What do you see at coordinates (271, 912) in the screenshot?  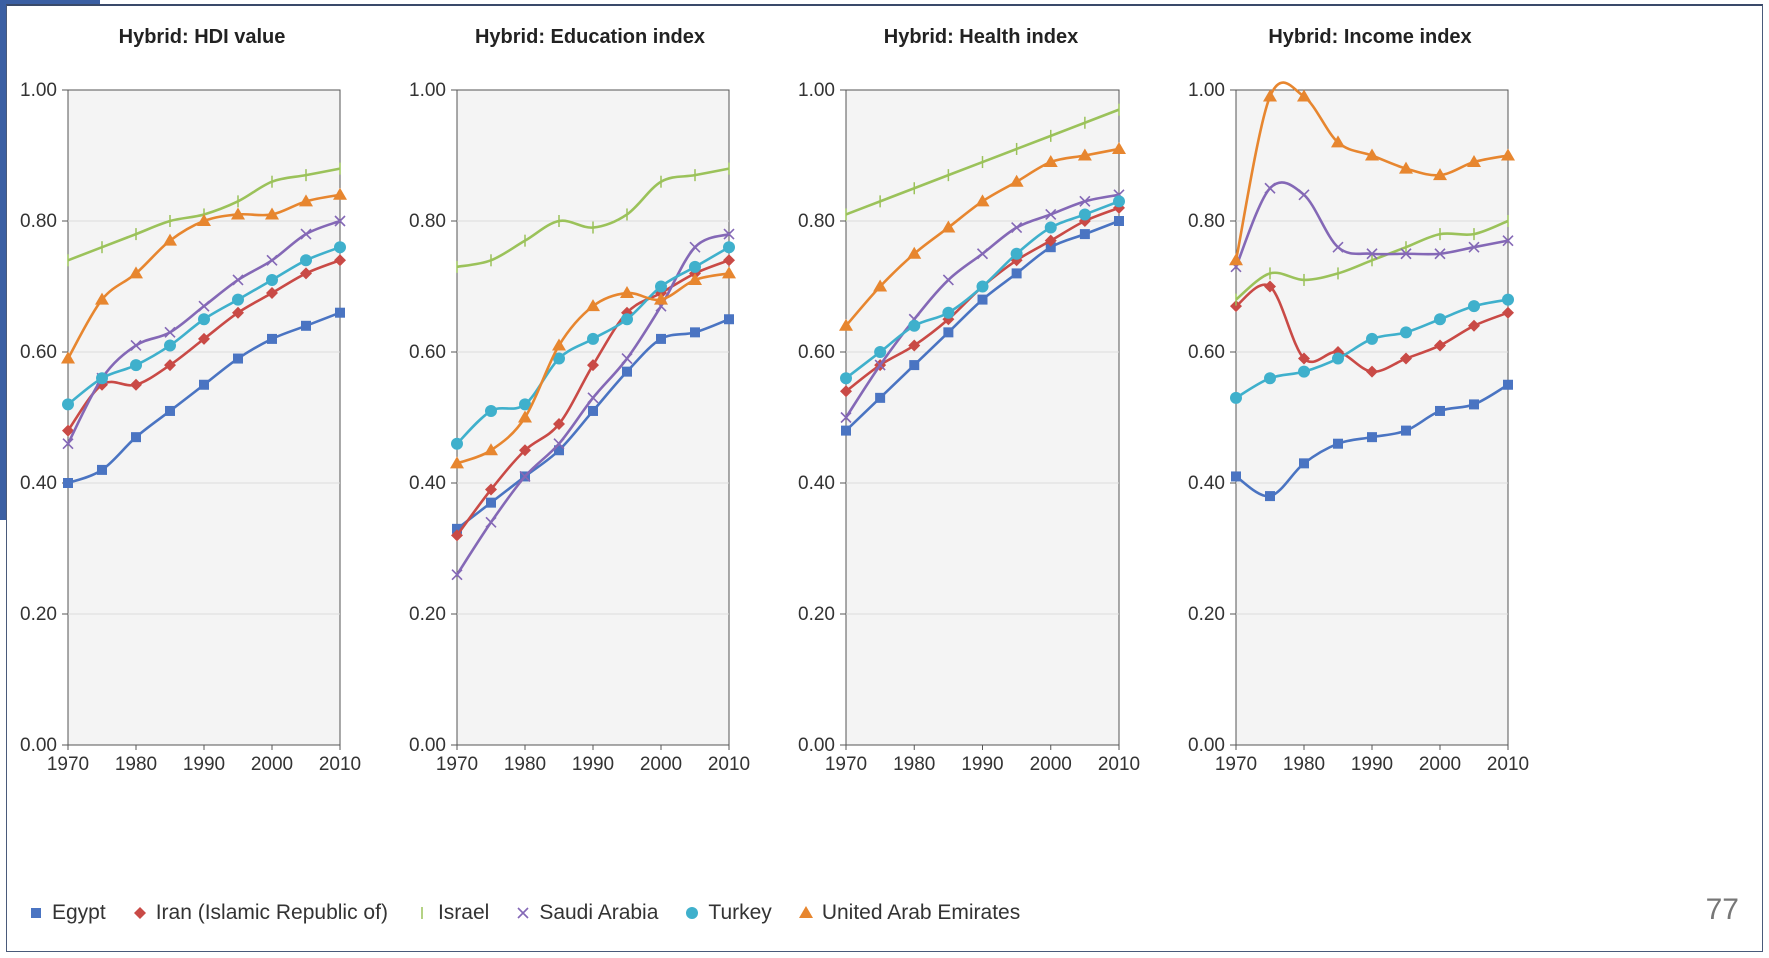 I see `legend-label: Iran (Islamic Republic of)` at bounding box center [271, 912].